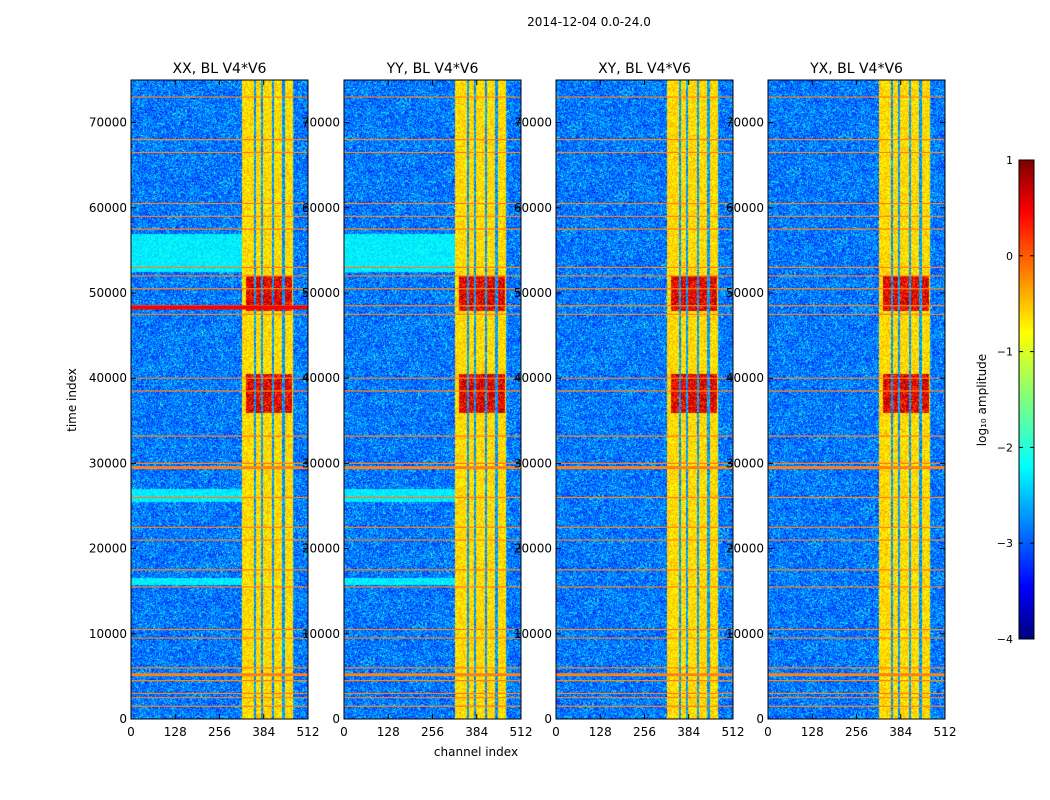 The width and height of the screenshot is (1050, 800). What do you see at coordinates (589, 22) in the screenshot?
I see `chart-suptitle: 2014-12-04 0.0-24.0` at bounding box center [589, 22].